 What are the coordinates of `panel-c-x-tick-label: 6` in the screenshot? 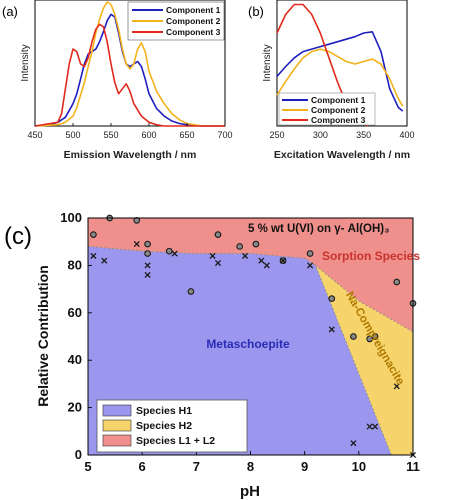 It's located at (142, 466).